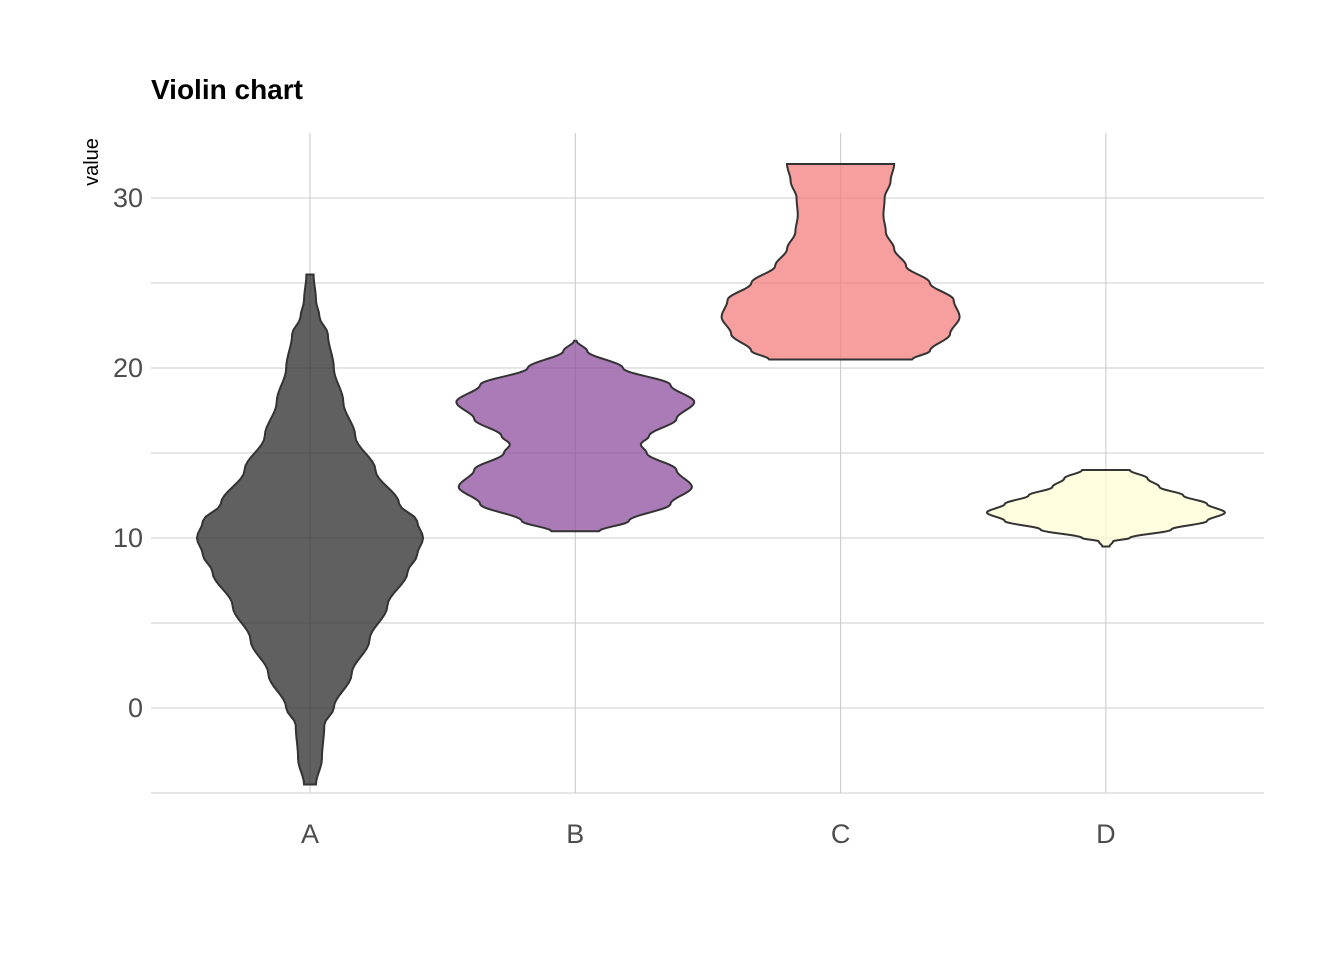 This screenshot has width=1344, height=960. Describe the element at coordinates (310, 529) in the screenshot. I see `violin-a` at that location.